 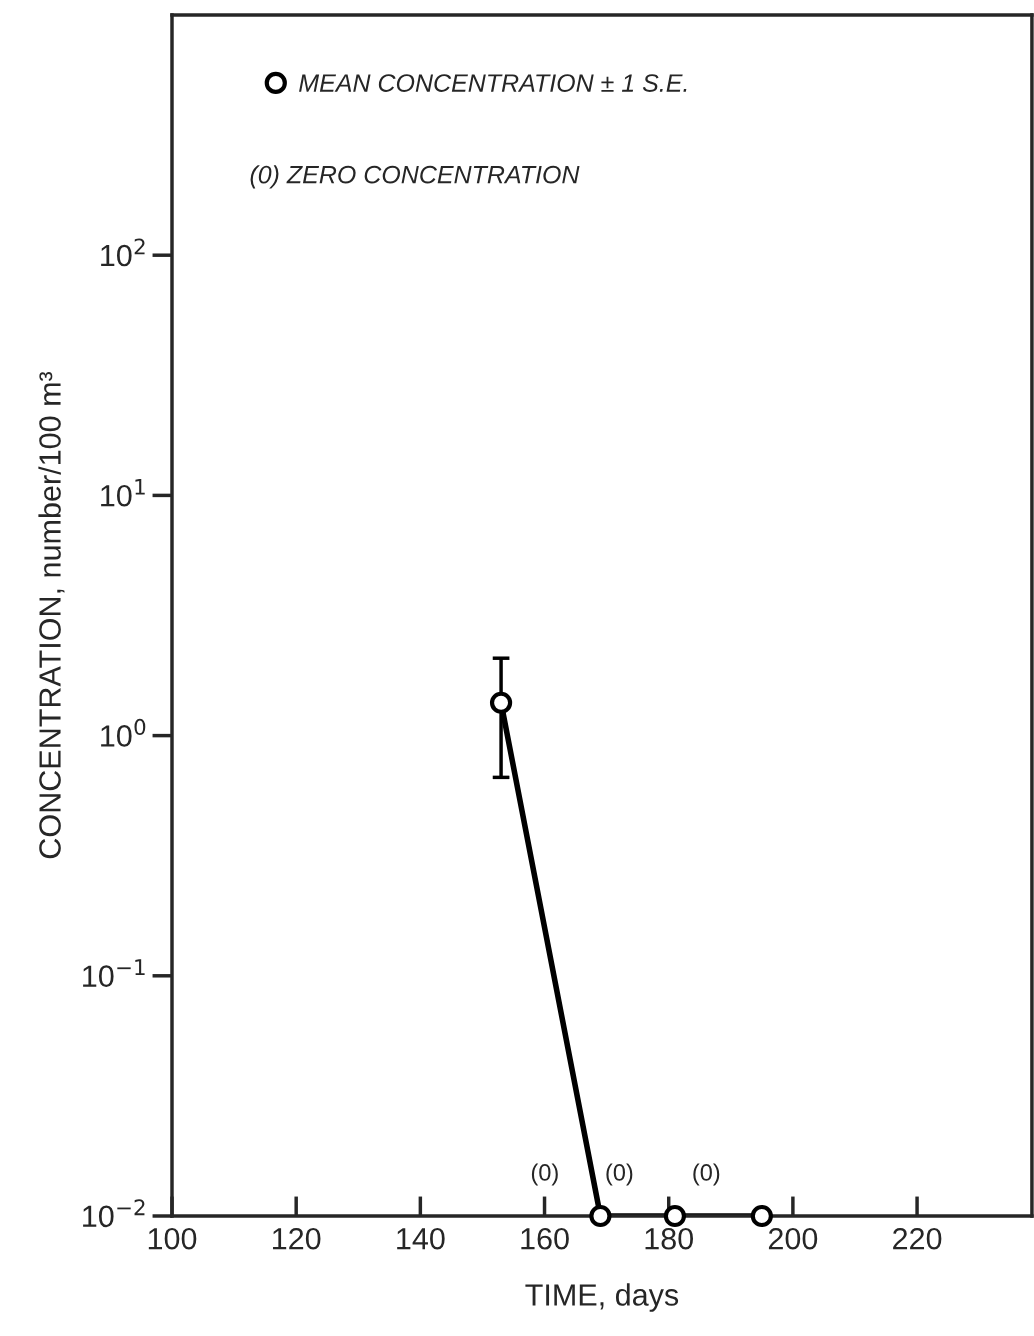 What do you see at coordinates (793, 1238) in the screenshot?
I see `x-tick-label: 200` at bounding box center [793, 1238].